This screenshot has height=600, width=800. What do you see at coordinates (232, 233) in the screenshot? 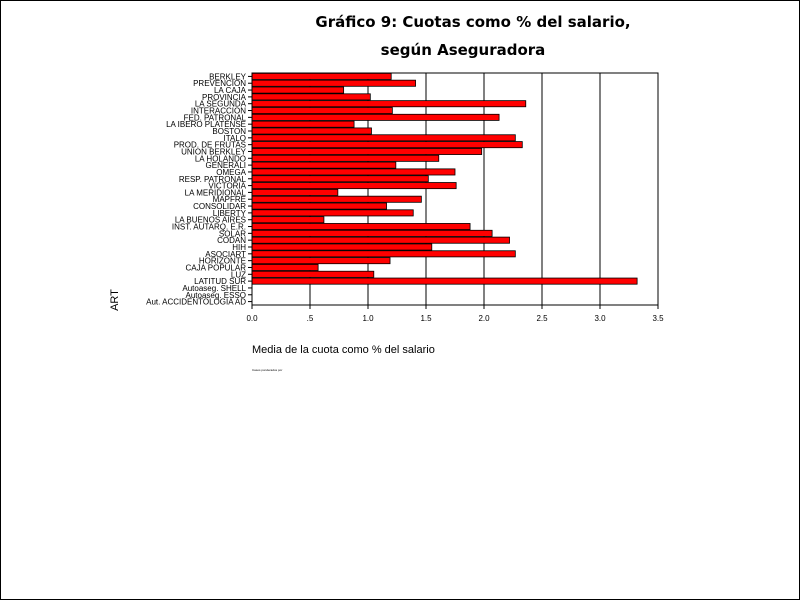
I see `category-label: SOLAR` at bounding box center [232, 233].